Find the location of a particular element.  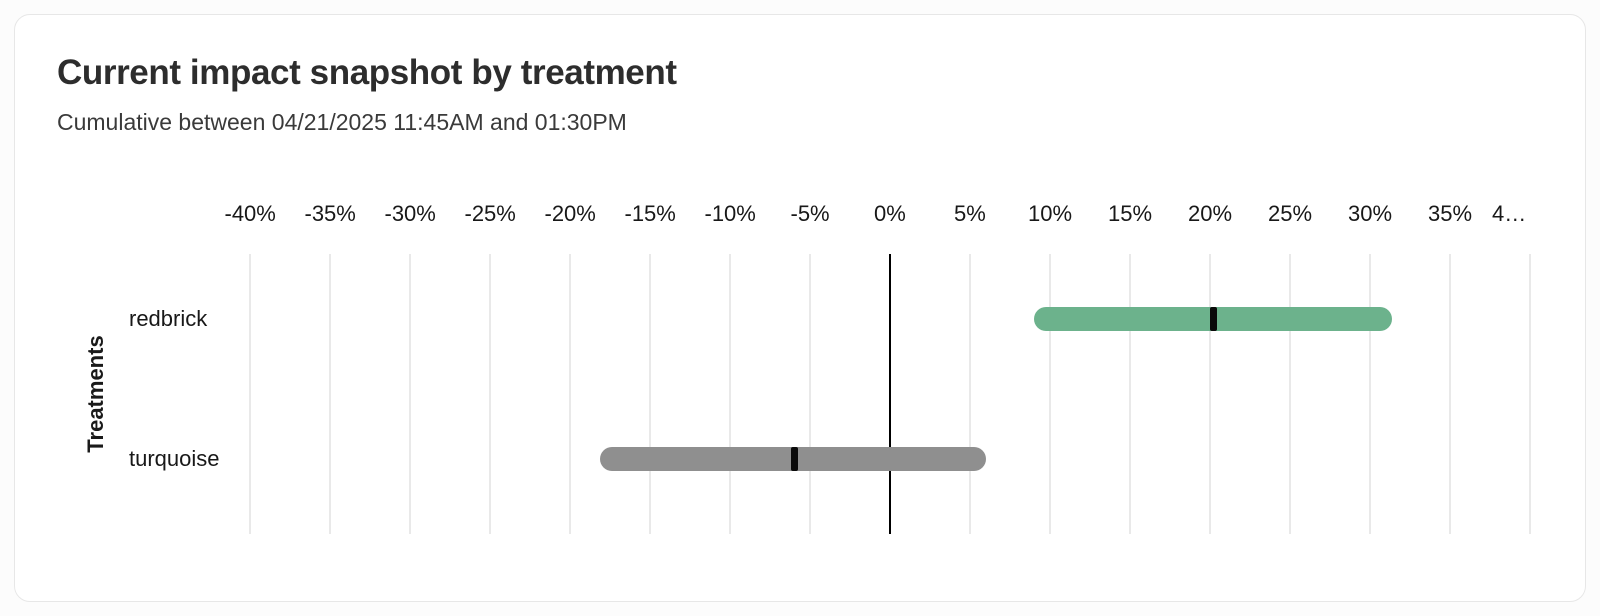

x-tick-label: 0% is located at coordinates (890, 213).